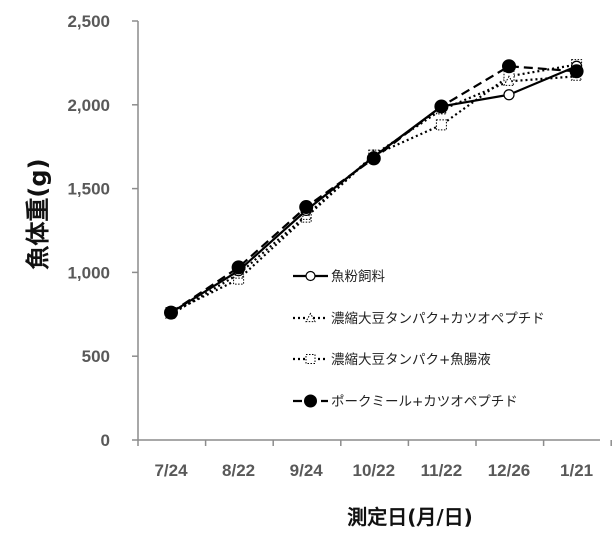 This screenshot has height=533, width=615. Describe the element at coordinates (424, 402) in the screenshot. I see `legend-label: ポークミール+カツオペプチド` at that location.